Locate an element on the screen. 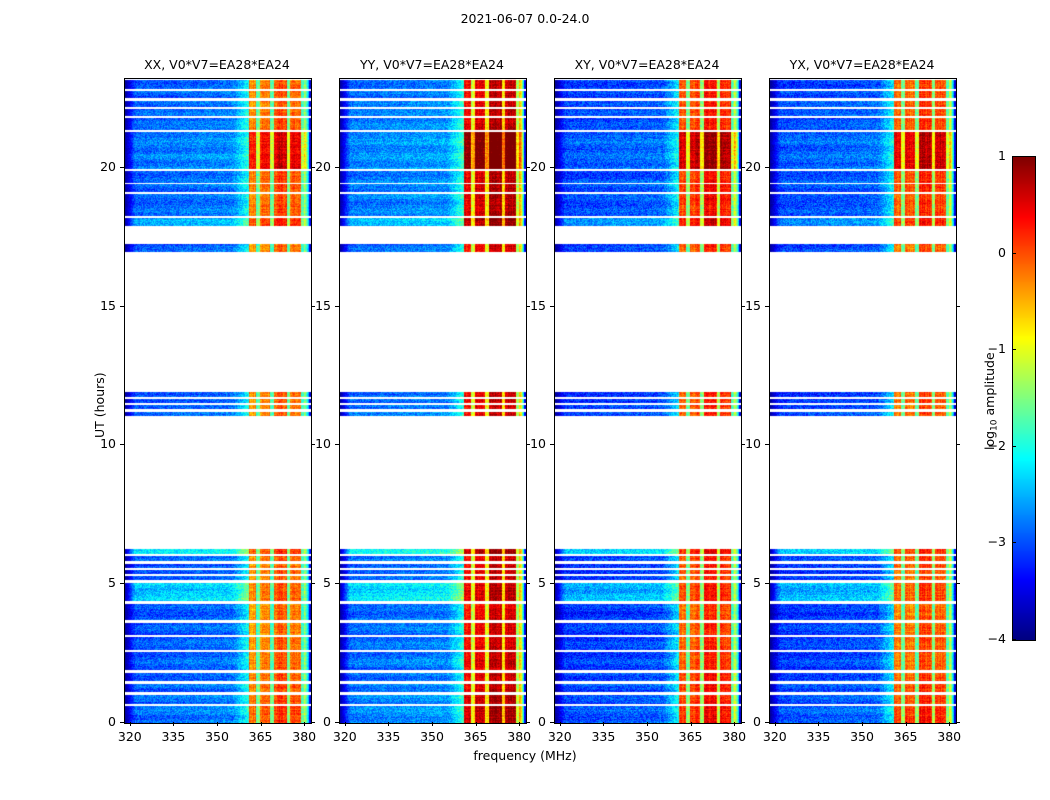 This screenshot has height=800, width=1050. colorbar-gradient is located at coordinates (1024, 398).